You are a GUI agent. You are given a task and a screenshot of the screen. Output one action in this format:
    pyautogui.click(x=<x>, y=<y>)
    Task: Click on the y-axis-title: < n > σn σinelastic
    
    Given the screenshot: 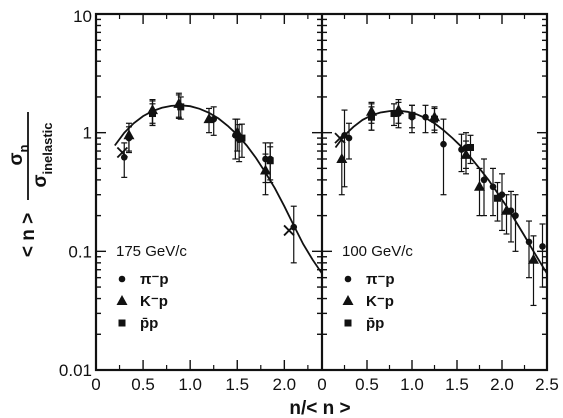 What is the action you would take?
    pyautogui.click(x=30, y=184)
    